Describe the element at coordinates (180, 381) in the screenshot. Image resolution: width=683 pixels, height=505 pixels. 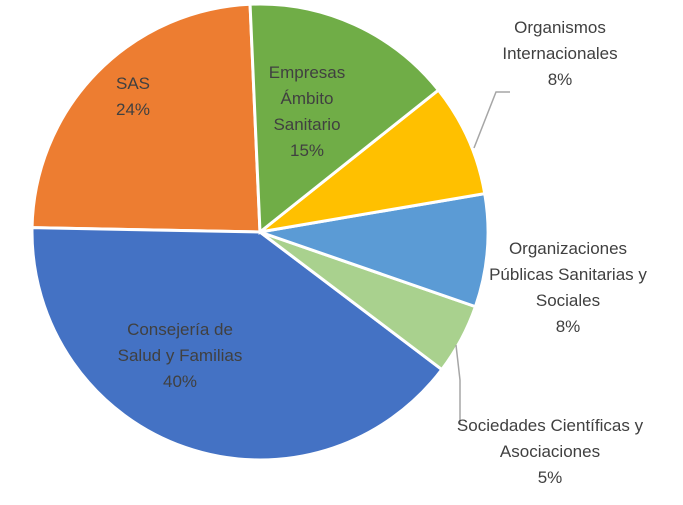
I see `value-label: 40%` at that location.